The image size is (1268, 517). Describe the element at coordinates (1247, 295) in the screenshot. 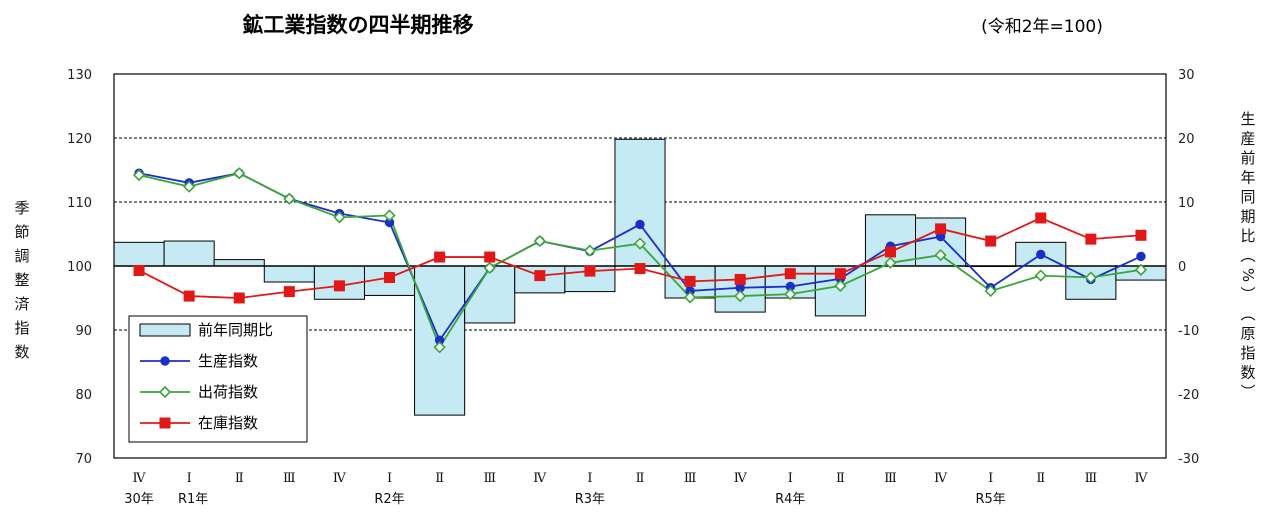

I see `right-axis-label-char: ︶` at that location.